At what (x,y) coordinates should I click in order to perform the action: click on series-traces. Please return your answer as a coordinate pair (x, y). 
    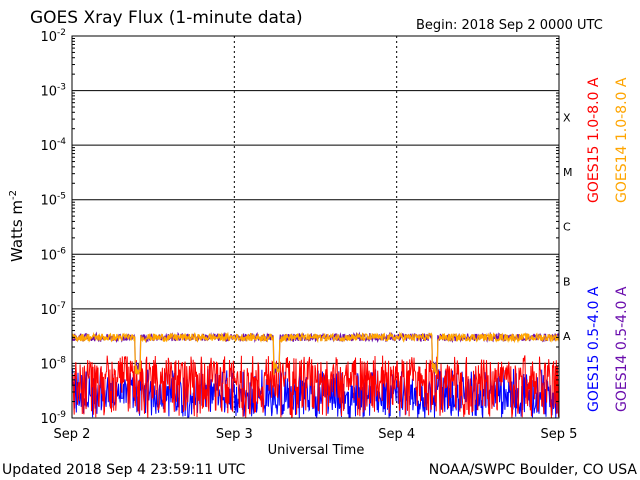
    Looking at the image, I should click on (315, 374).